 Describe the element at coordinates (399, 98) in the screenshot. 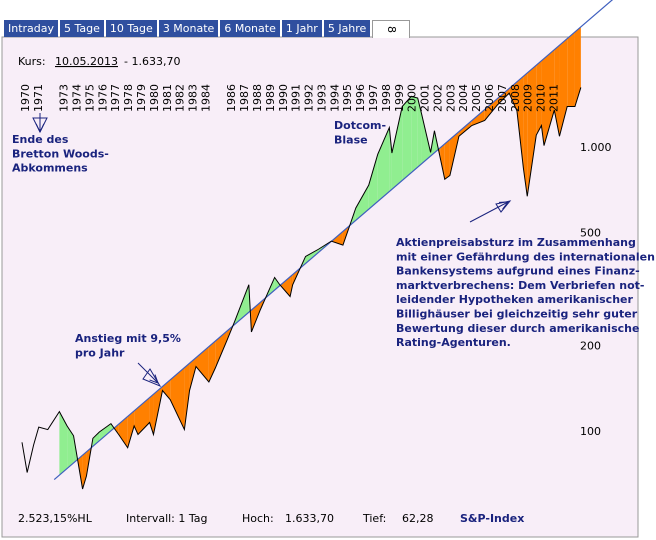

I see `x-tick-label: 1999` at that location.